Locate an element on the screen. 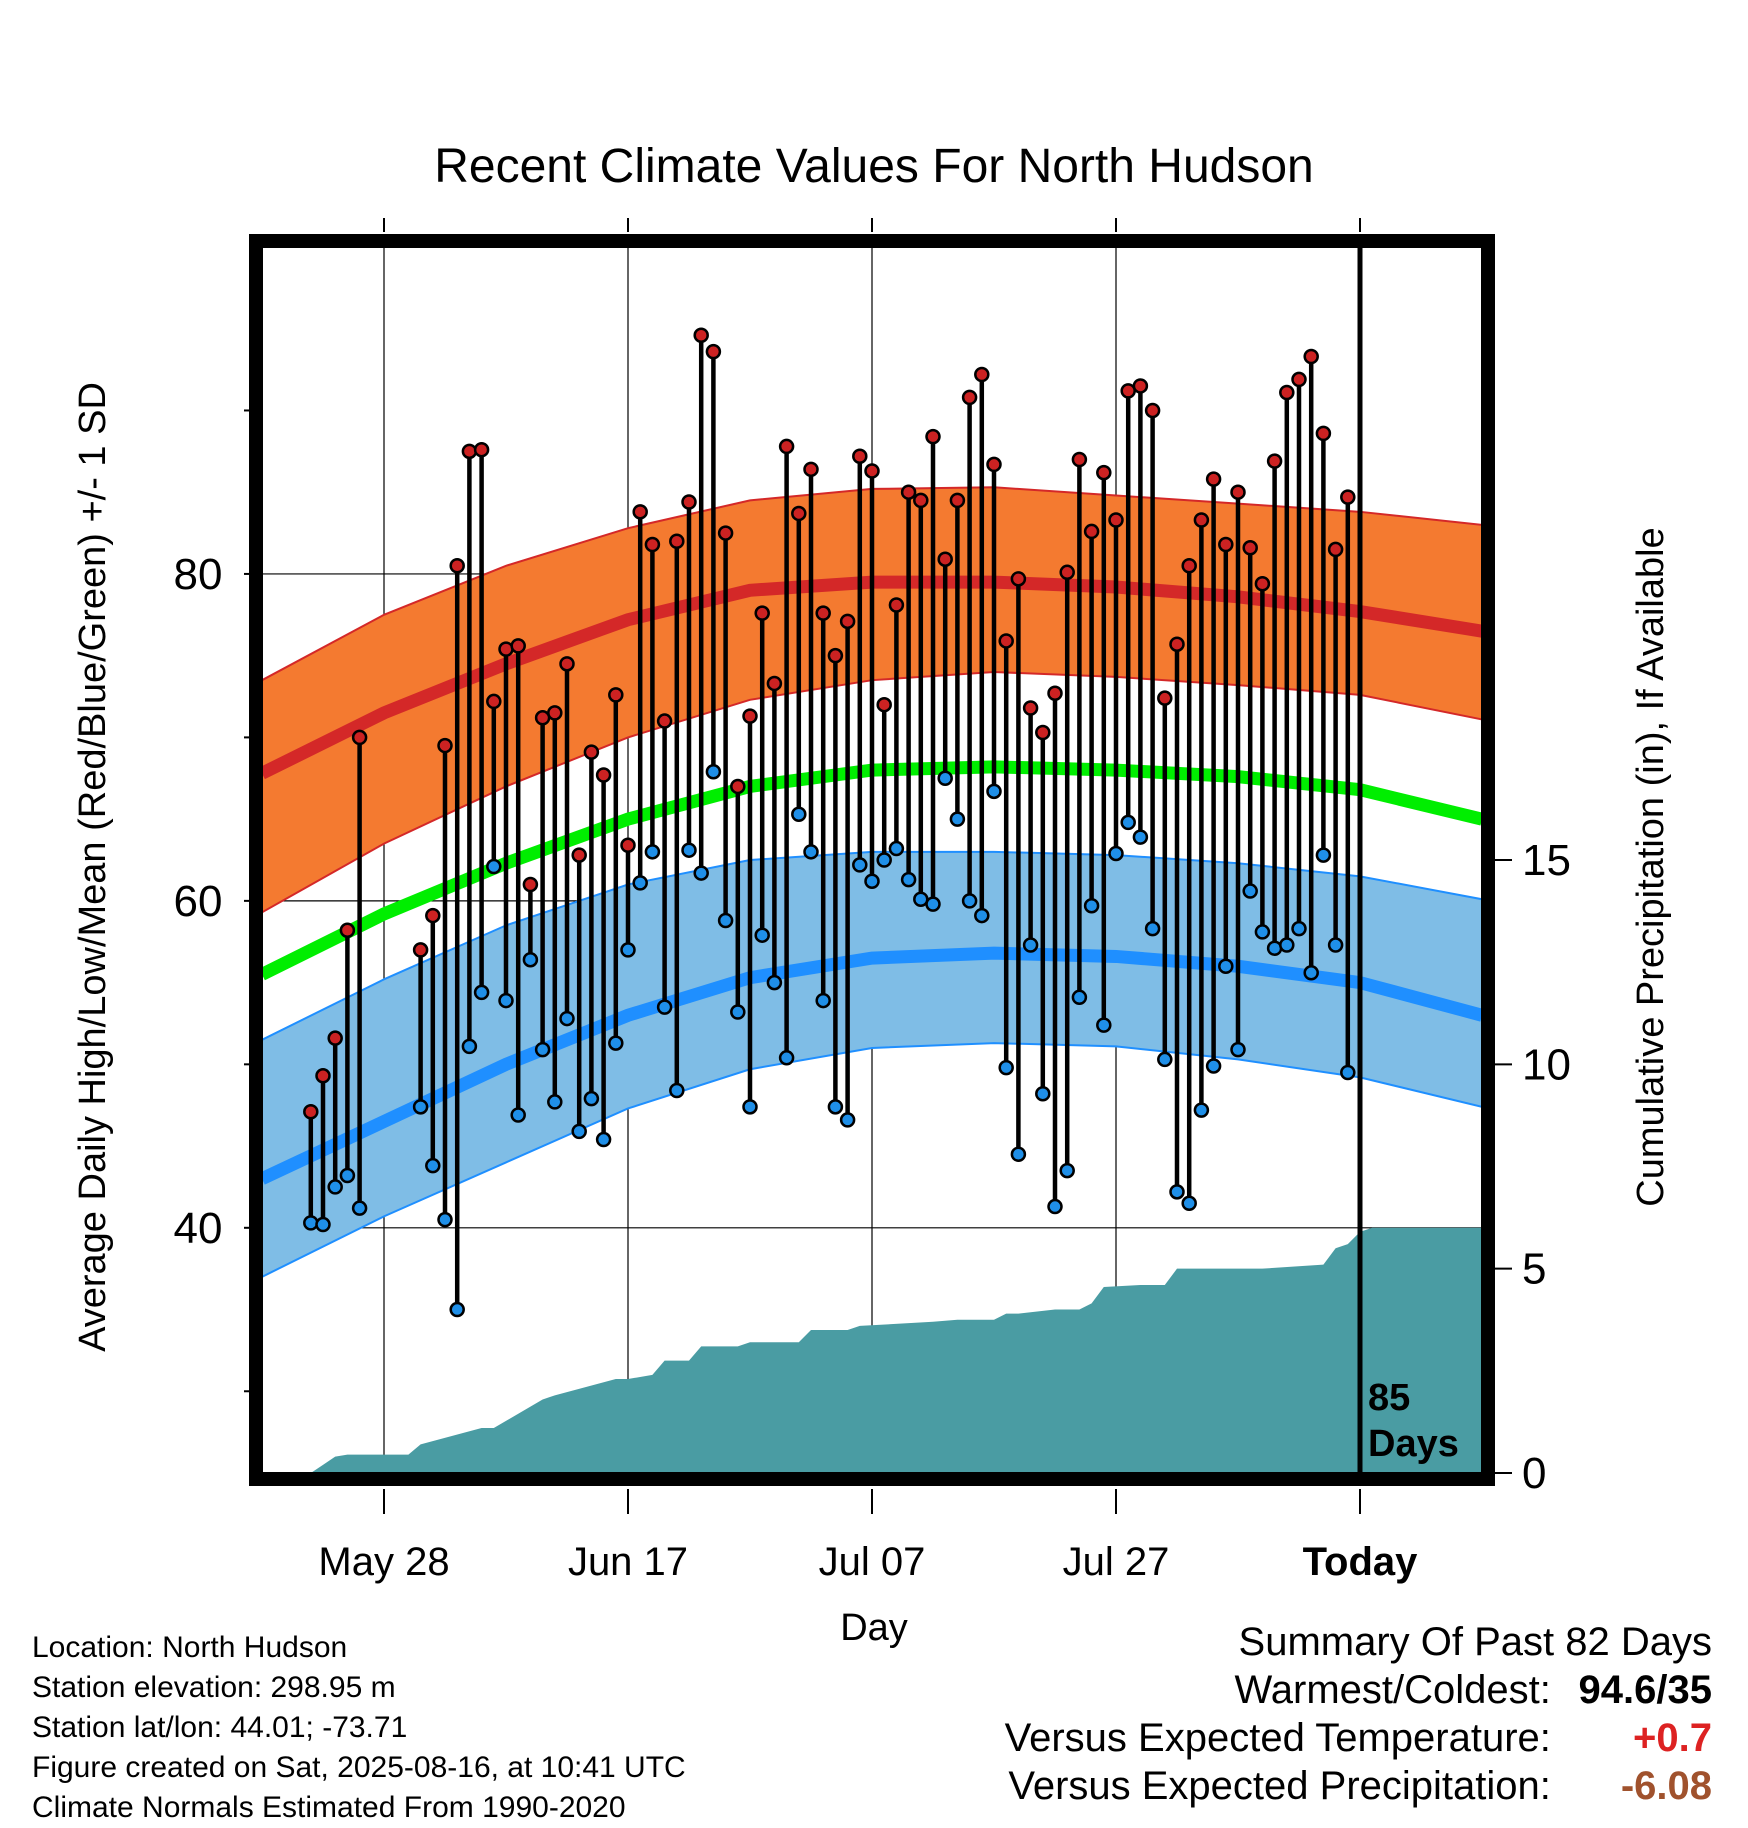 The image size is (1748, 1828). temp-value: +0.7 is located at coordinates (1672, 1738).